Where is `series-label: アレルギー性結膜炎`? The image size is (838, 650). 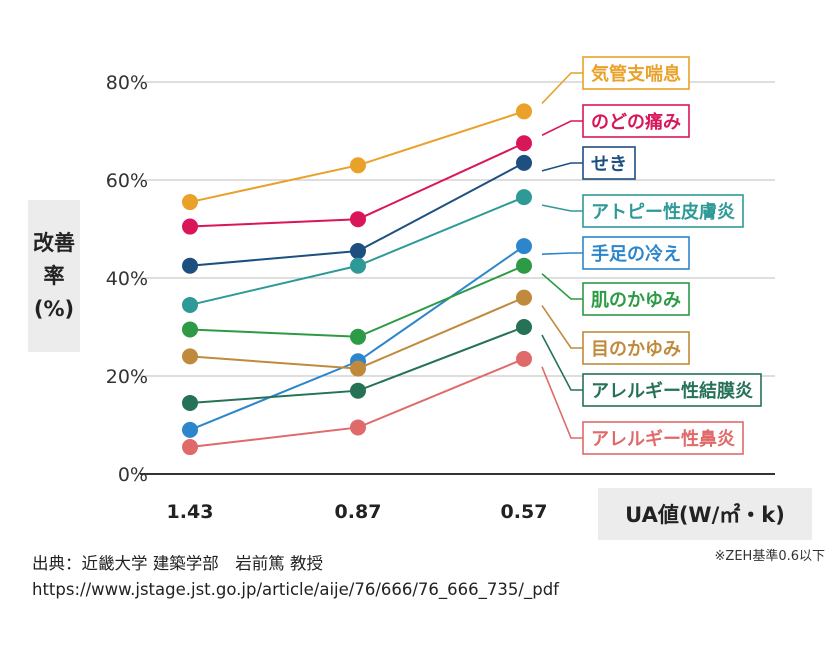
series-label: アレルギー性結膜炎 is located at coordinates (672, 391).